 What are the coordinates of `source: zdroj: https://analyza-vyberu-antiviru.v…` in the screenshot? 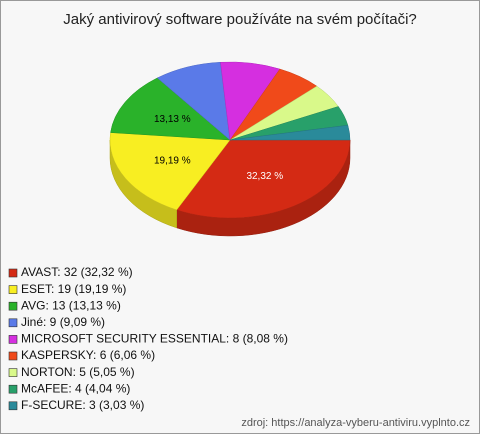 It's located at (355, 423).